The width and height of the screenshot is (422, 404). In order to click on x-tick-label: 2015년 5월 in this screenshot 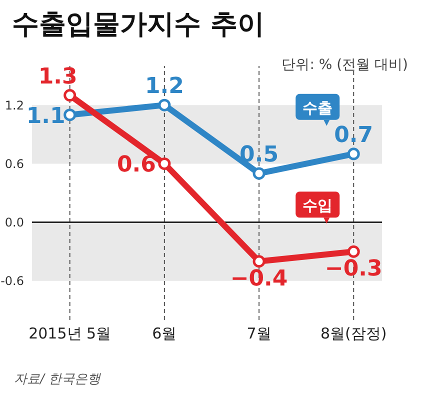, I will do `click(70, 333)`.